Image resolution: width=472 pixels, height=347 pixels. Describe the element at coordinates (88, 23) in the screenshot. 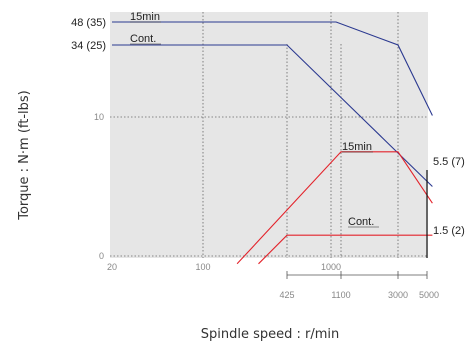

I see `y-value-label: 48 (35)` at that location.